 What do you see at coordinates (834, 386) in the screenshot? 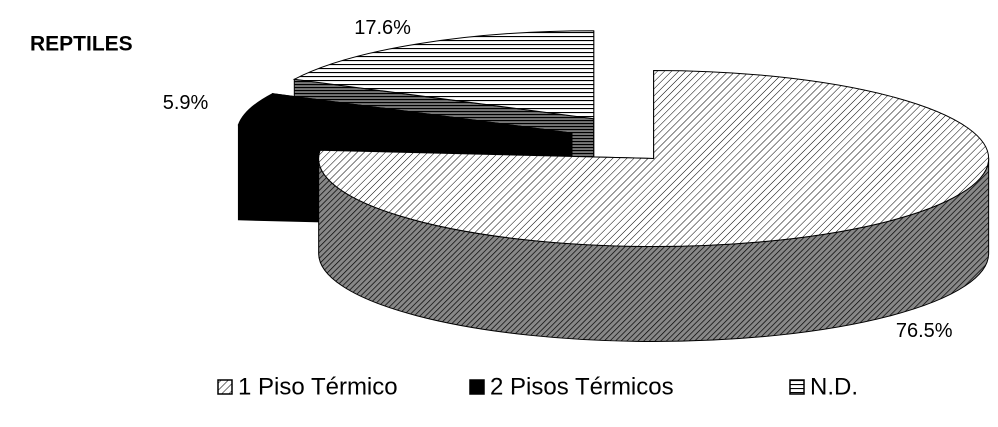
I see `legend-label: N.D.` at bounding box center [834, 386].